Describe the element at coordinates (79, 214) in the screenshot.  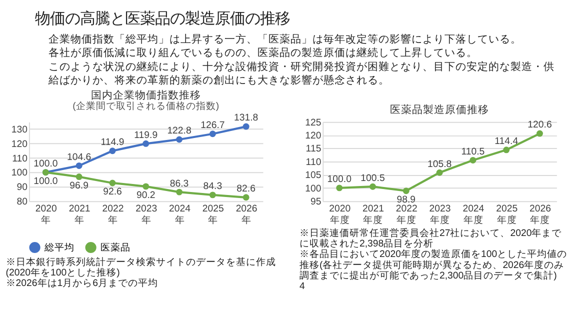
I see `x-tick-label: 2021年` at that location.